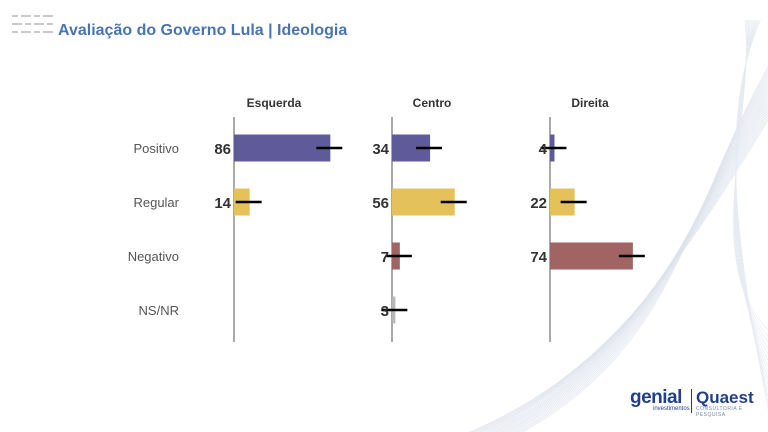 This screenshot has height=432, width=768. What do you see at coordinates (432, 103) in the screenshot?
I see `panel-title: Centro` at bounding box center [432, 103].